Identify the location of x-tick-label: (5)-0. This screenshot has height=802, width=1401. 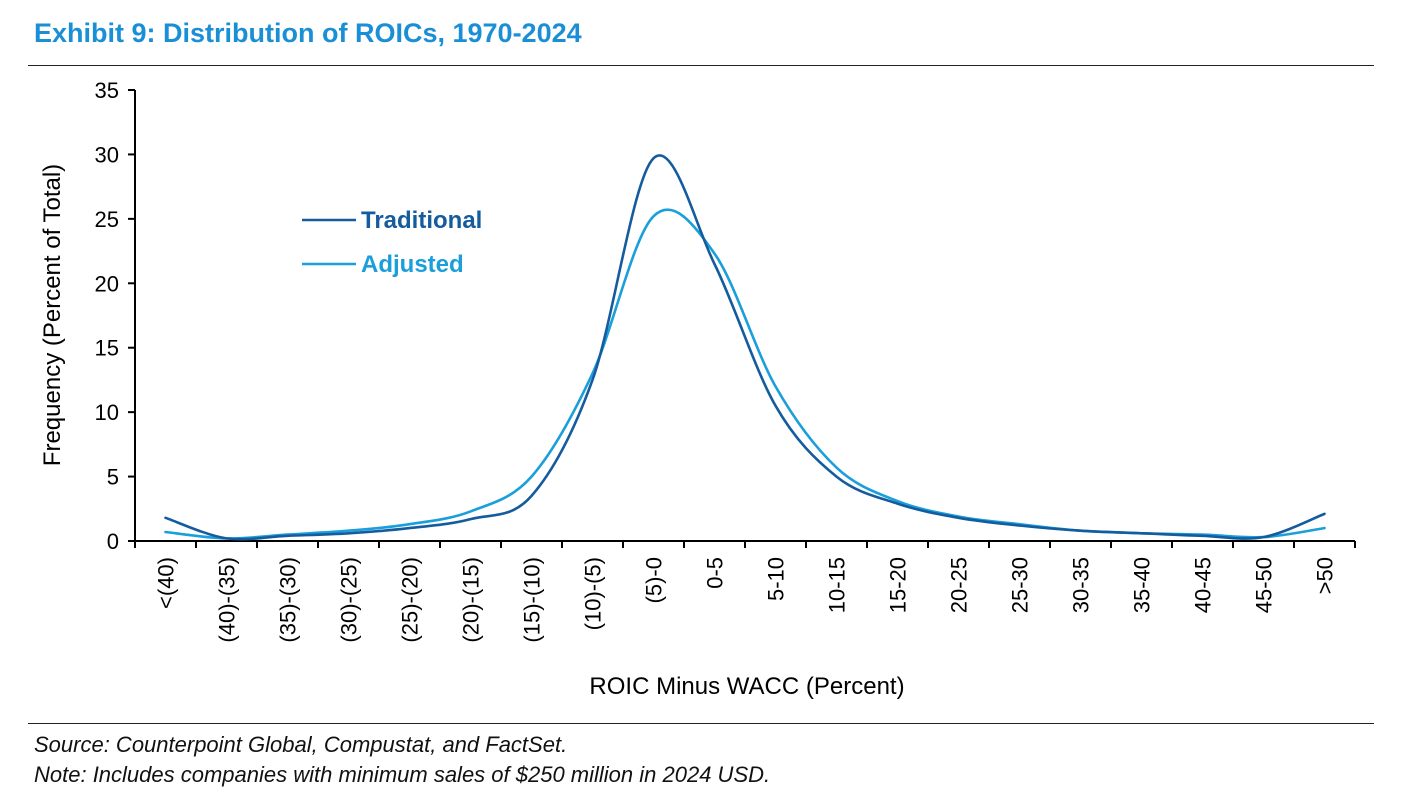
(654, 580).